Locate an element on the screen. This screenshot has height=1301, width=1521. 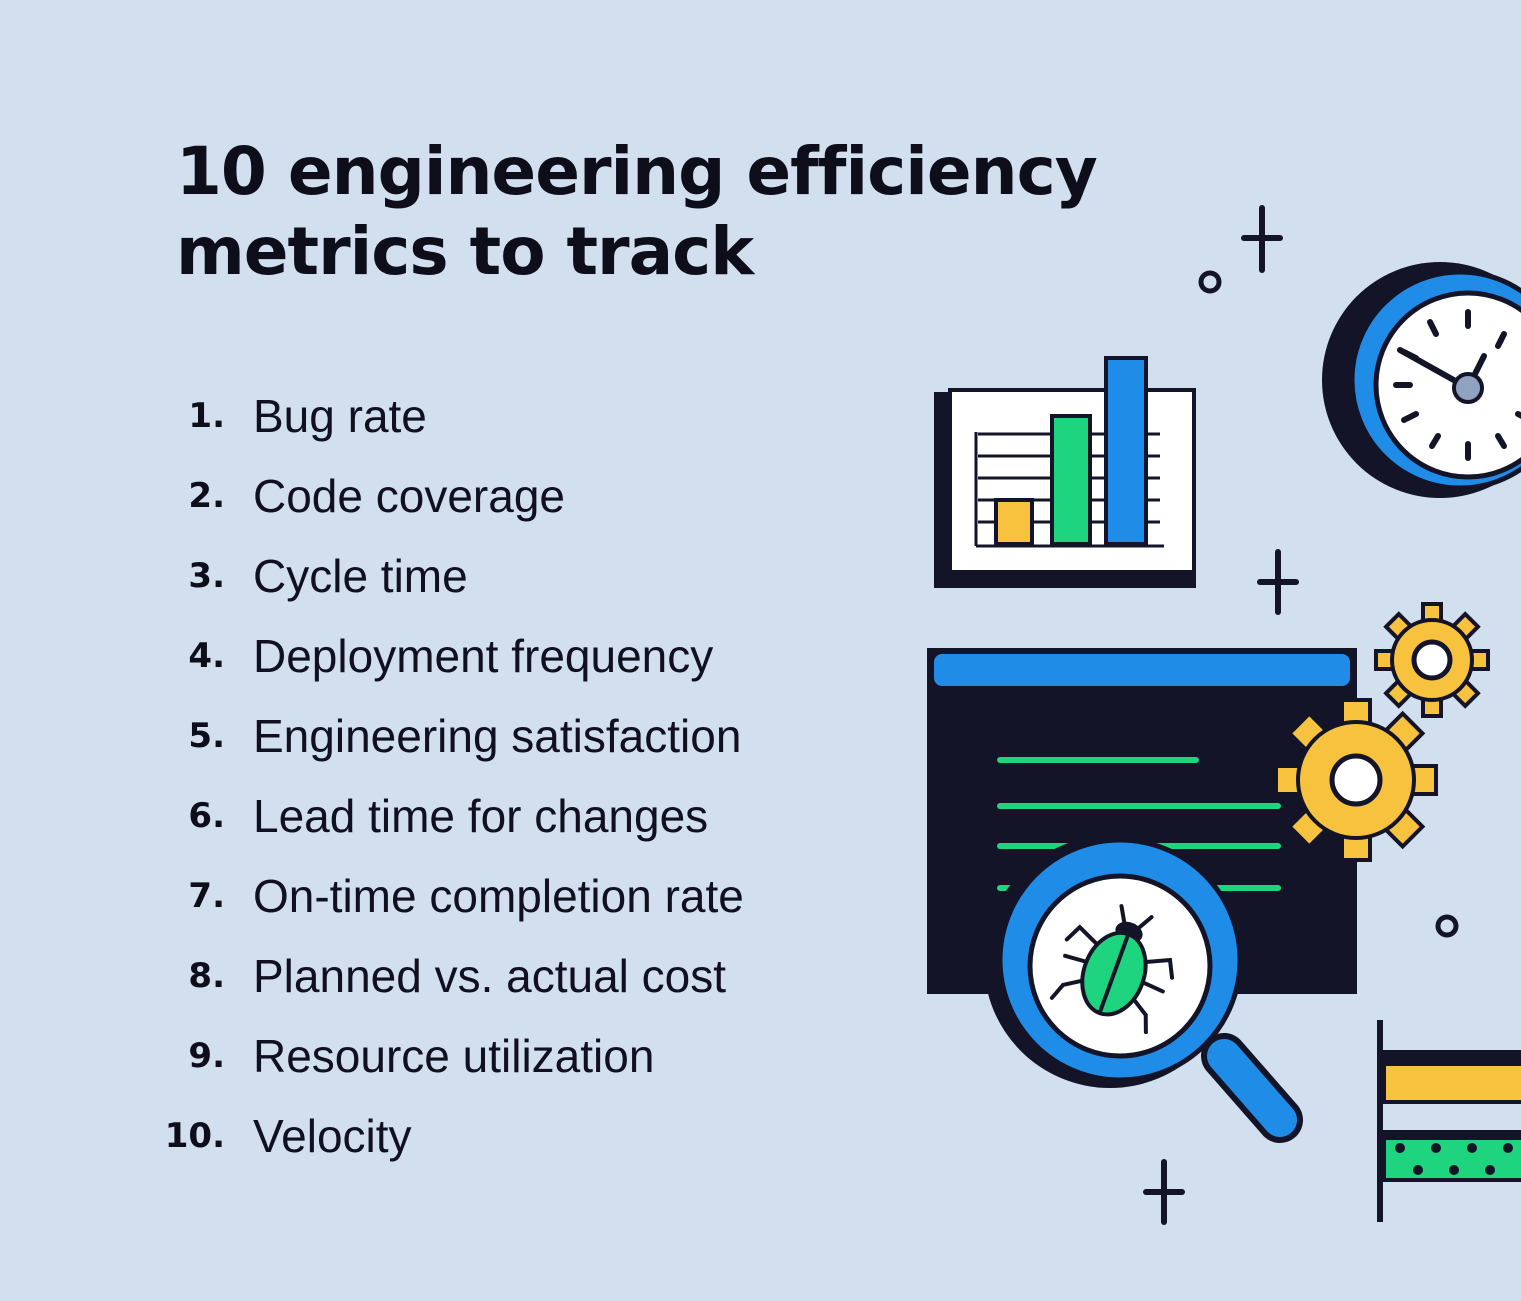
list-label: Code coverage is located at coordinates (409, 496).